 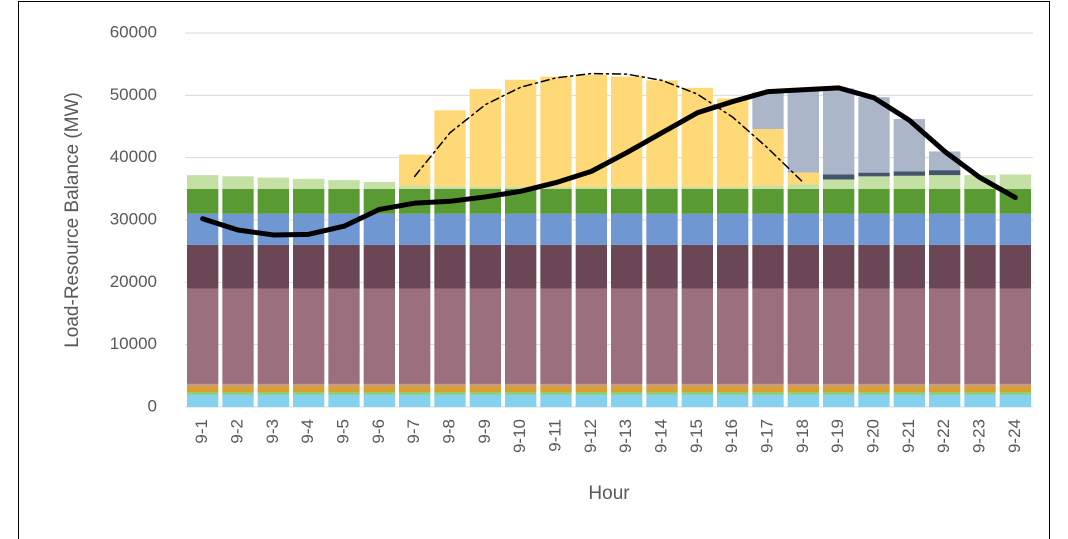 What do you see at coordinates (837, 436) in the screenshot?
I see `x-tick-label: 9-19` at bounding box center [837, 436].